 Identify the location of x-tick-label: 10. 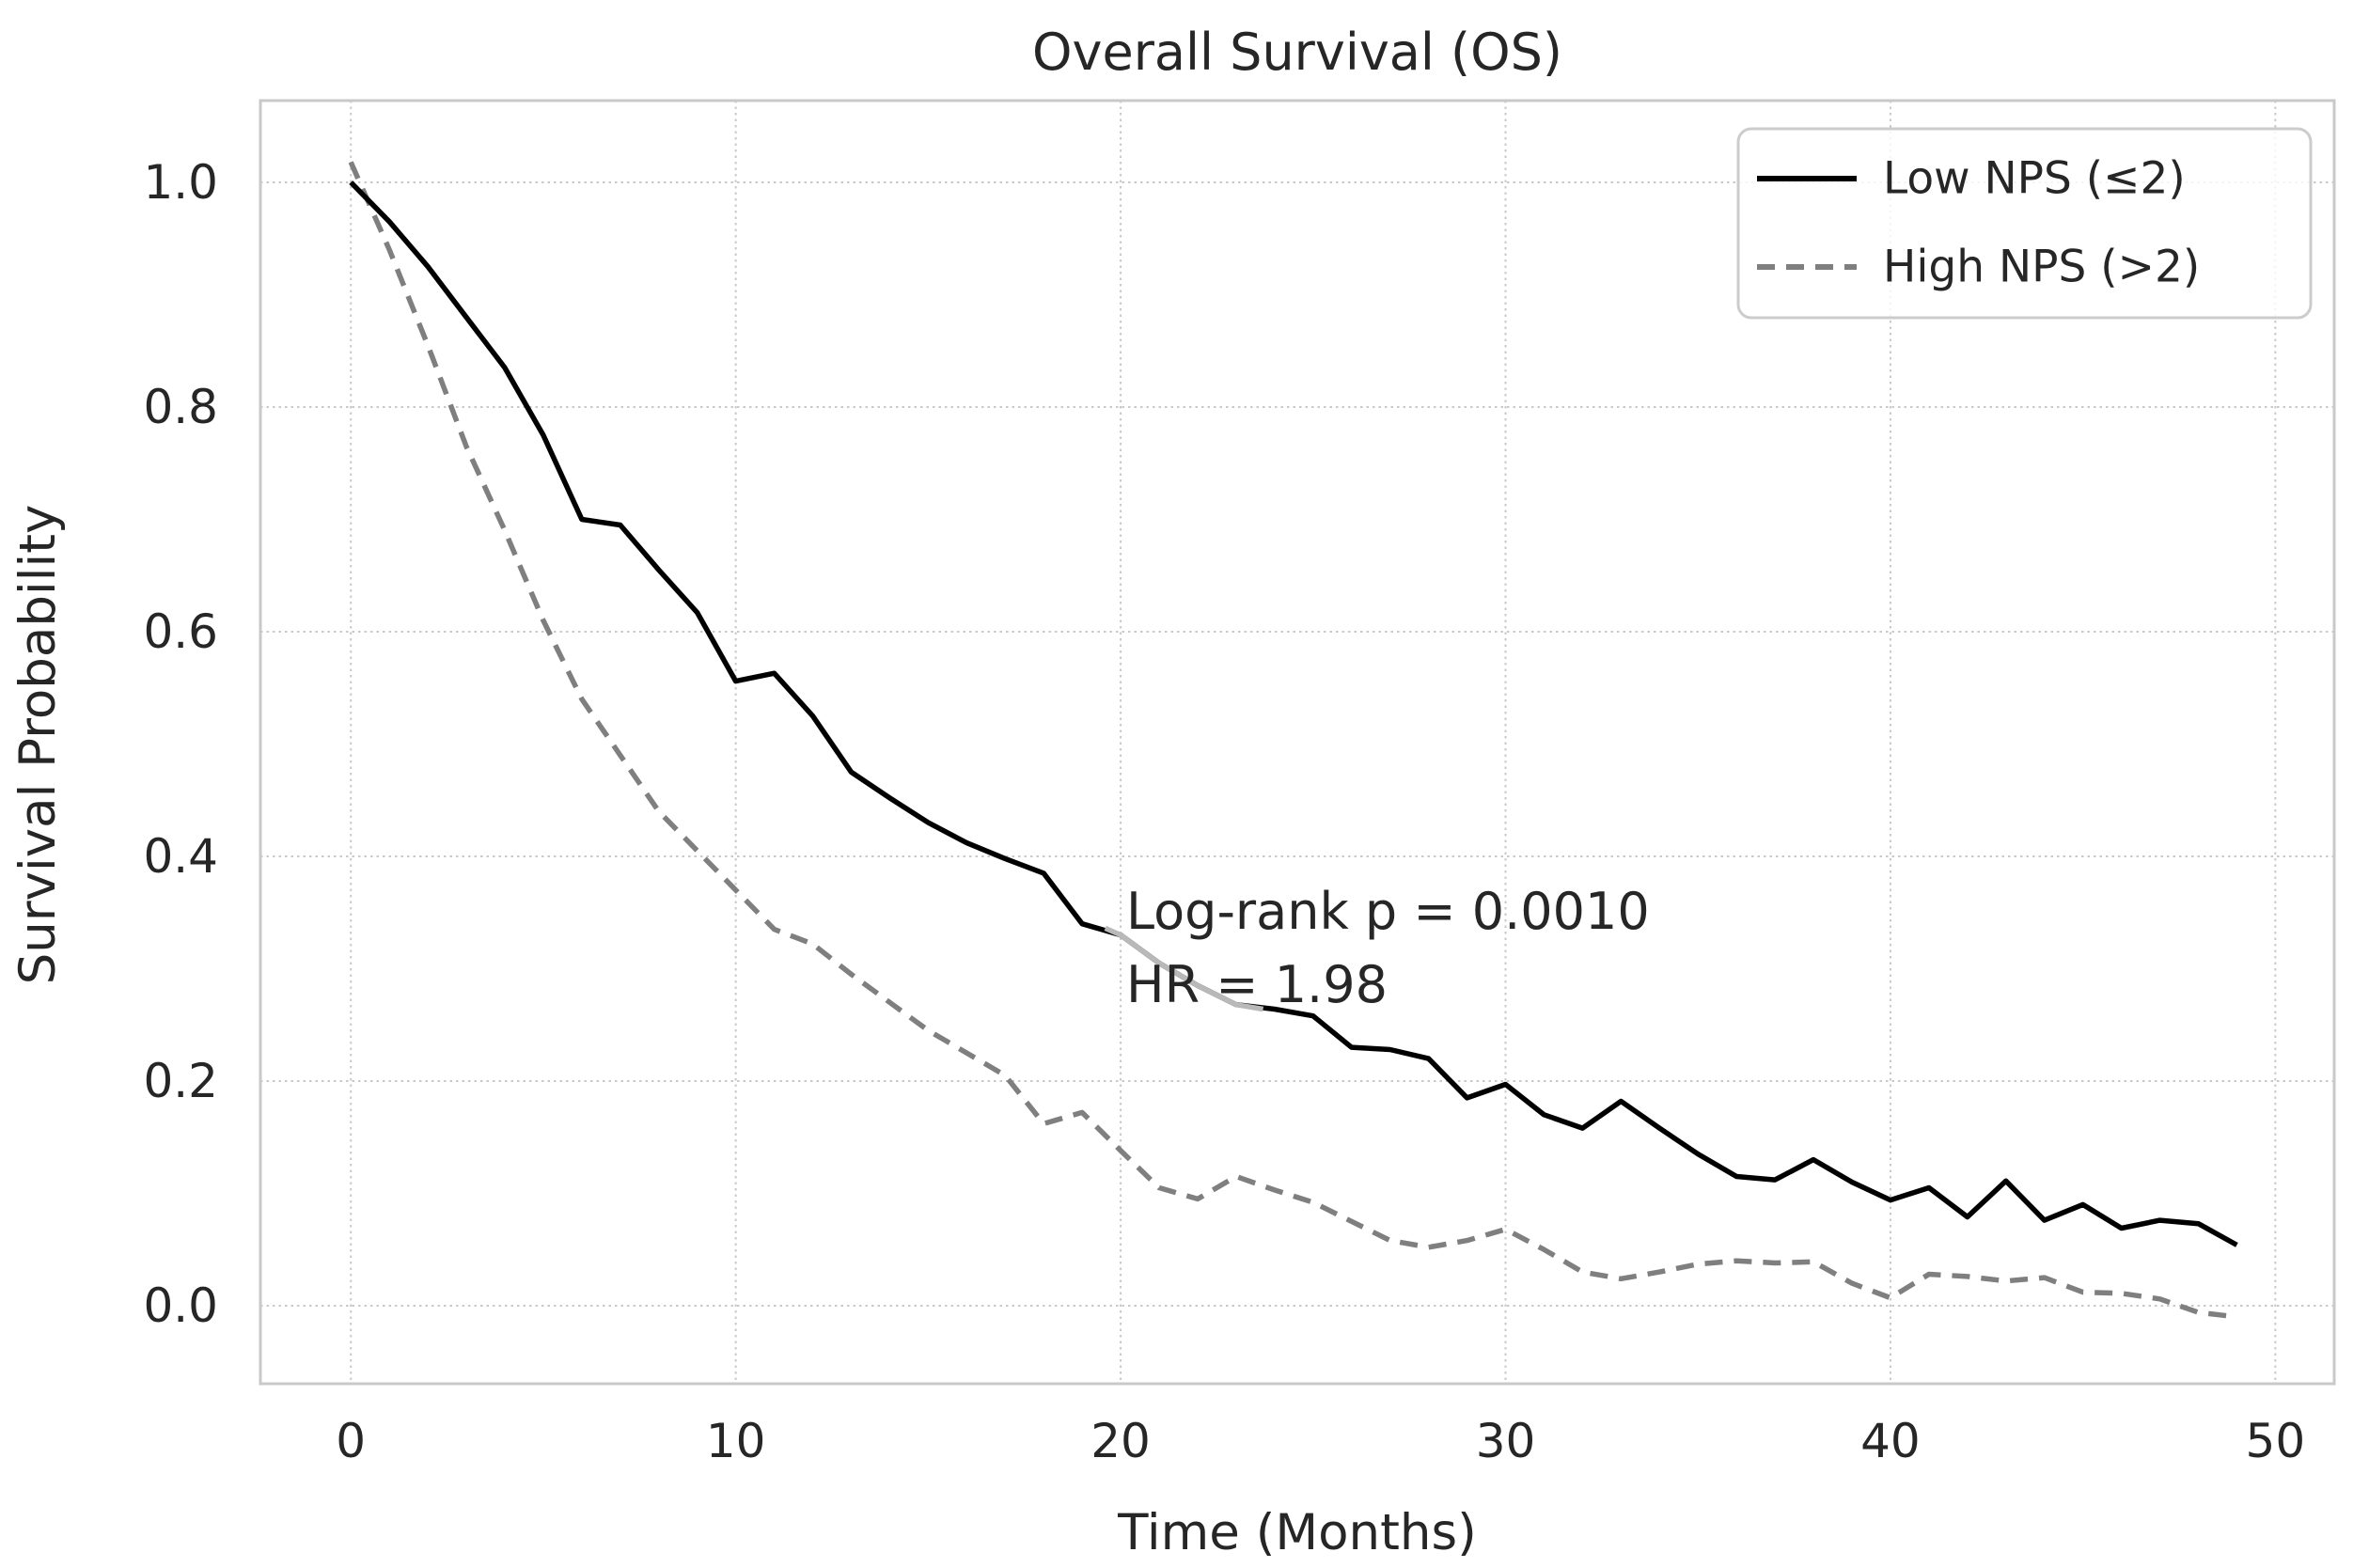
(736, 1441).